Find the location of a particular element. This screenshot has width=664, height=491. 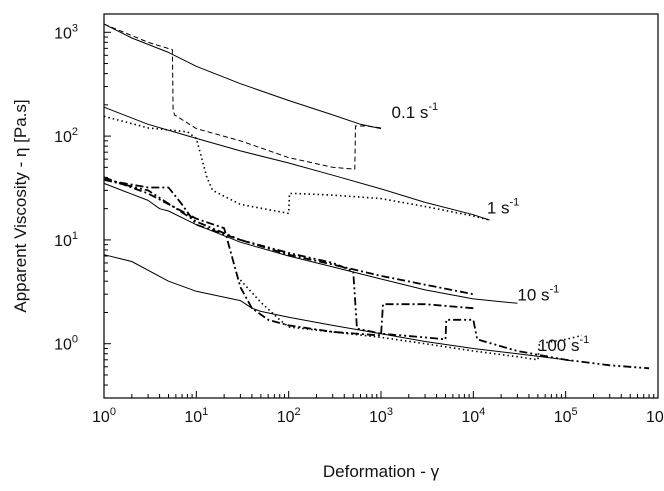

y-tick-label: 10² is located at coordinates (66, 136).